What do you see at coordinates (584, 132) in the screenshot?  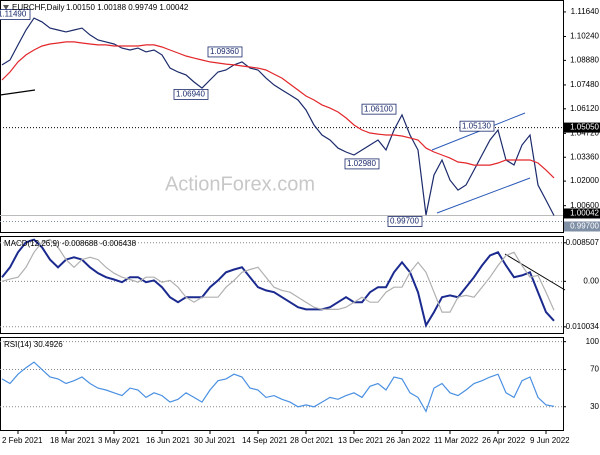 I see `y-tick-label: 1.04720` at bounding box center [584, 132].